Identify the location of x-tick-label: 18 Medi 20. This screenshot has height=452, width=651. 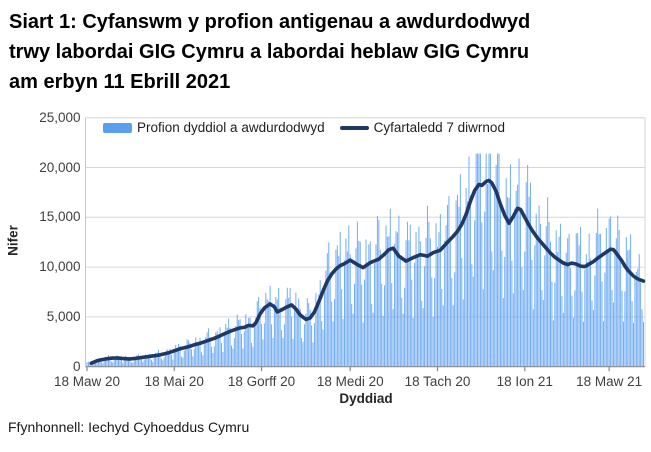
(350, 381).